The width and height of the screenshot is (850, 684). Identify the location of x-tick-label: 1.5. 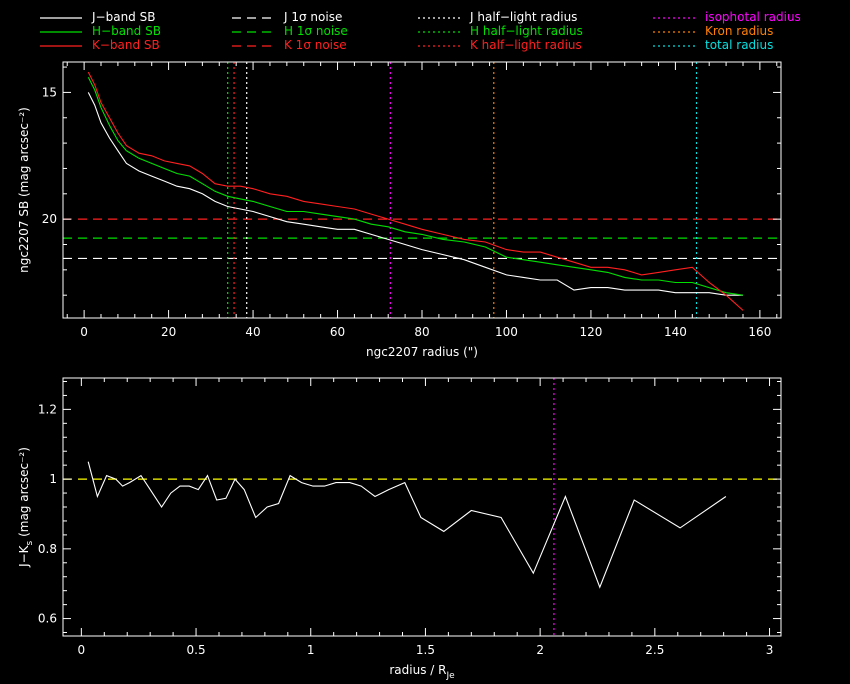
(425, 650).